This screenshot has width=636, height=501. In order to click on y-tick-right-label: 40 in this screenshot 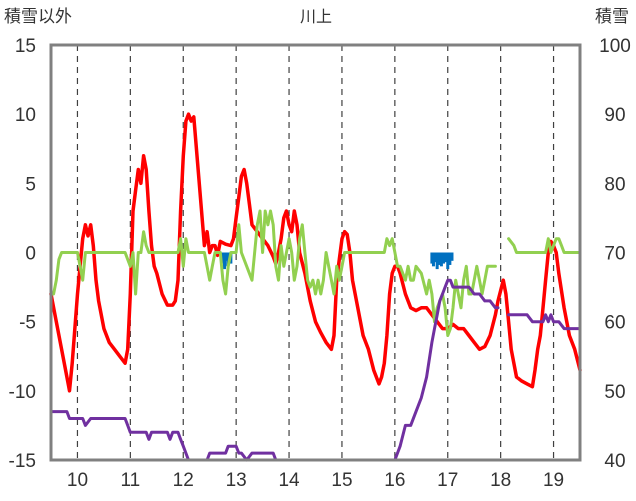, I will do `click(614, 461)`.